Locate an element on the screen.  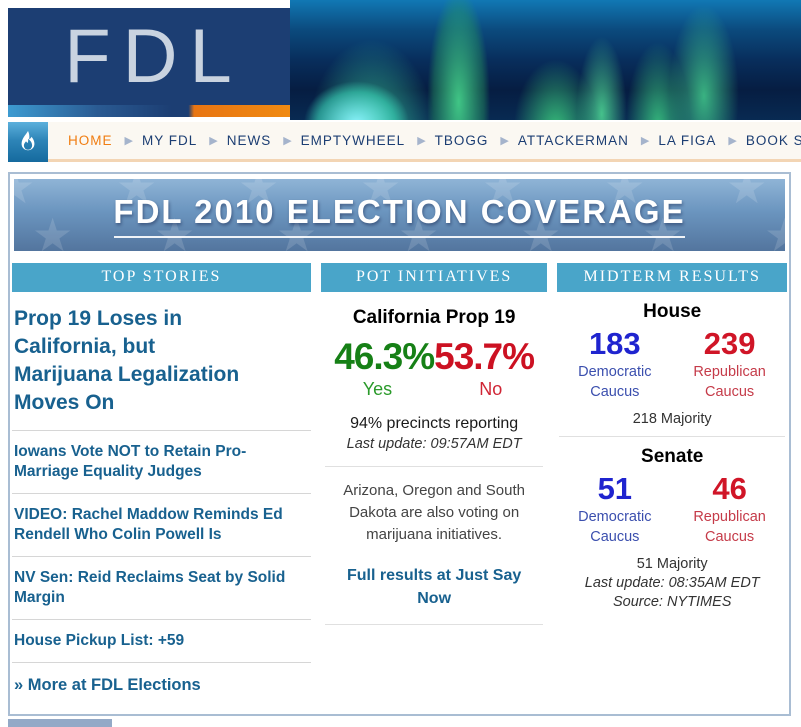
dem-count: 183 is located at coordinates (614, 343).